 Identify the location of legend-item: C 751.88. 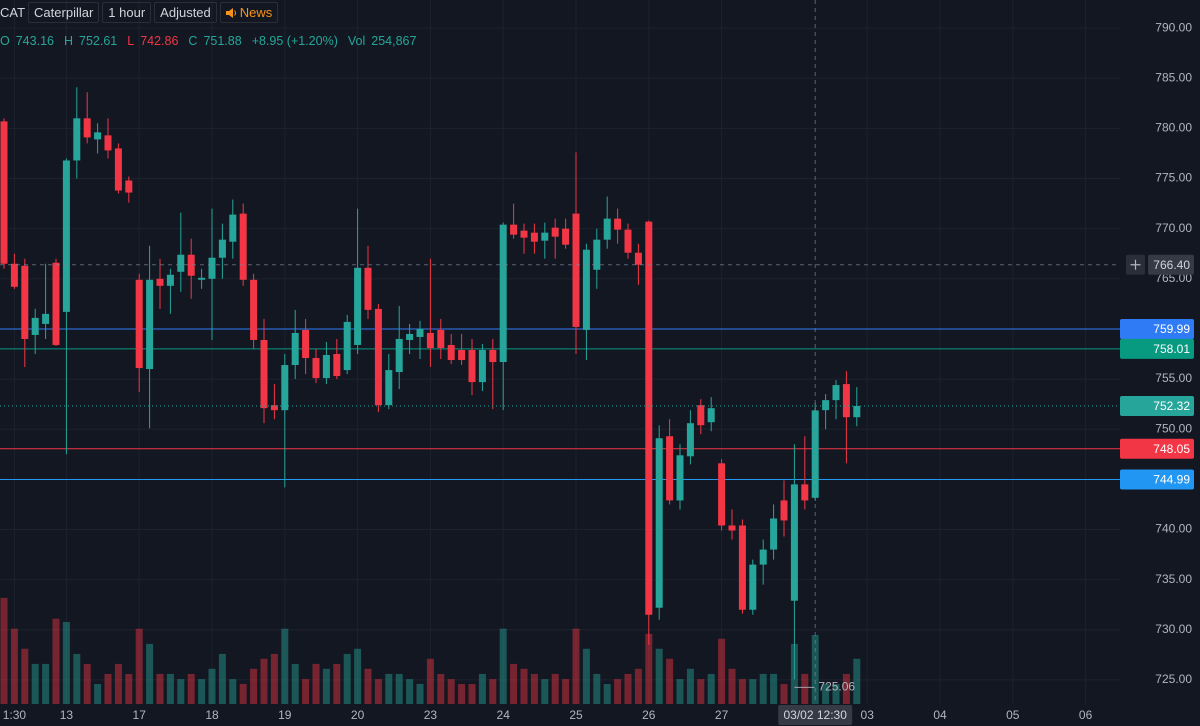
(214, 41).